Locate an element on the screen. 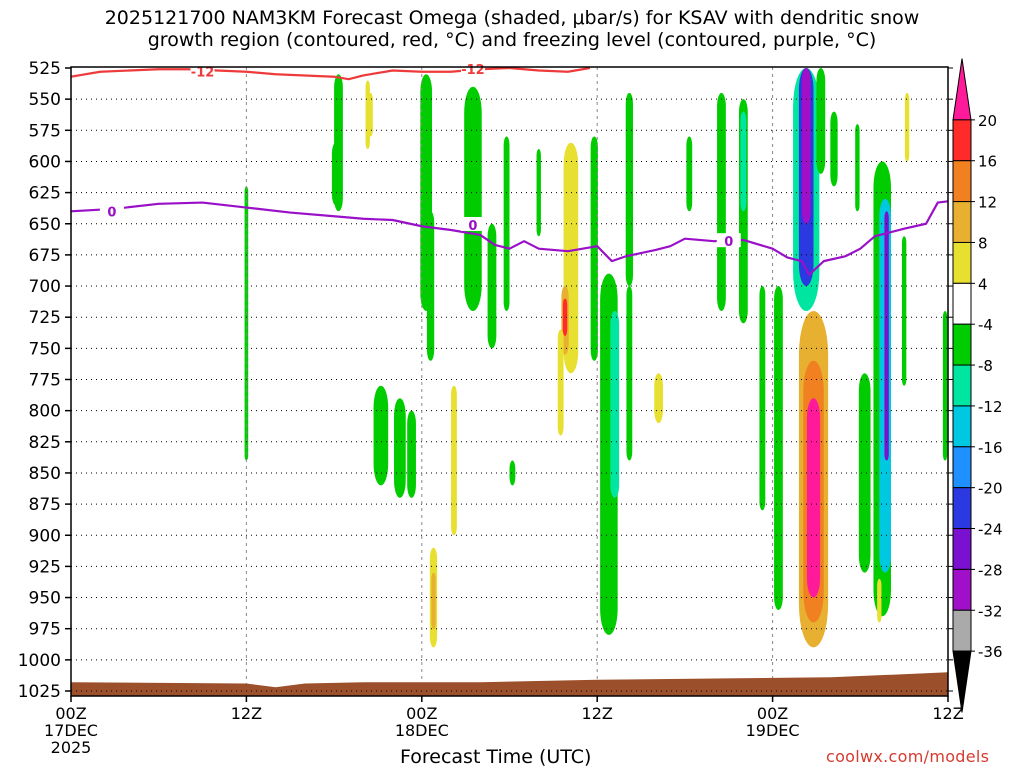 The image size is (1024, 768). freezing-label-2: 0 is located at coordinates (728, 242).